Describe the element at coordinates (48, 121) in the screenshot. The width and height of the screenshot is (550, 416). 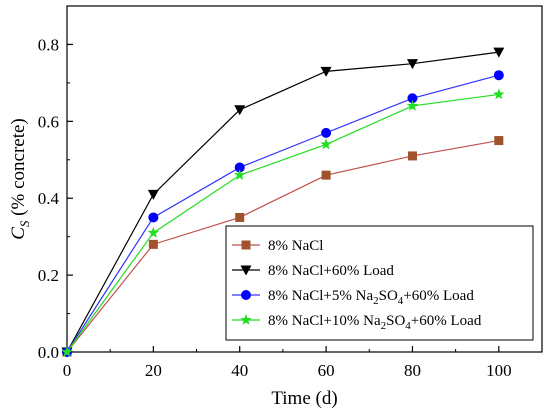
I see `y-tick-label: 0.6` at that location.